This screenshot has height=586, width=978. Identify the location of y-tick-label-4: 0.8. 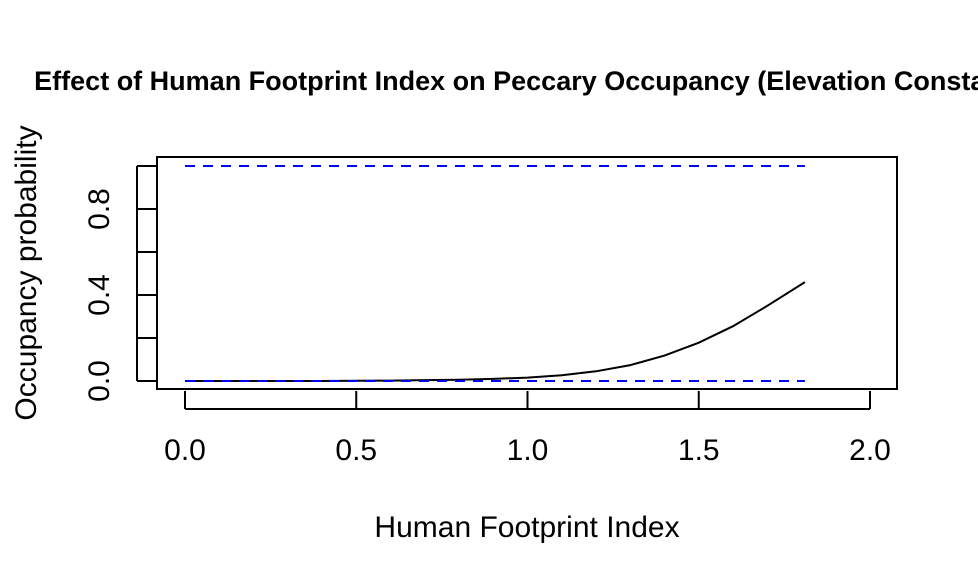
(99, 209).